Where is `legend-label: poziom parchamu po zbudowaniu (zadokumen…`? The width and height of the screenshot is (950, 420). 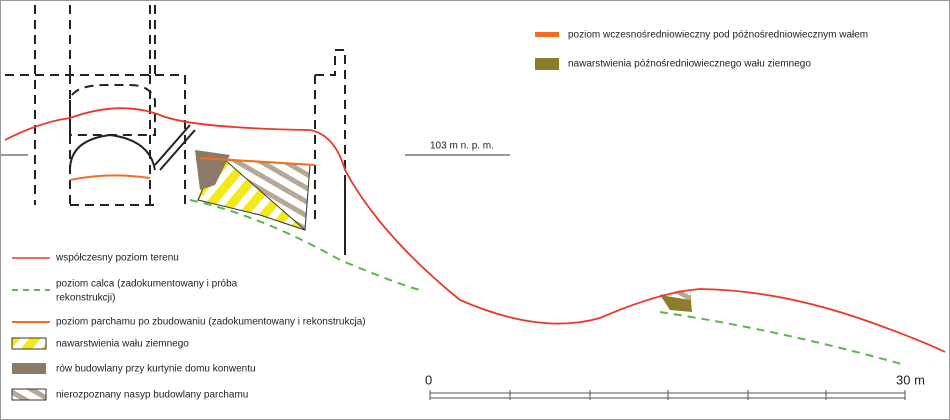
legend-label: poziom parchamu po zbudowaniu (zadokumen… is located at coordinates (211, 322).